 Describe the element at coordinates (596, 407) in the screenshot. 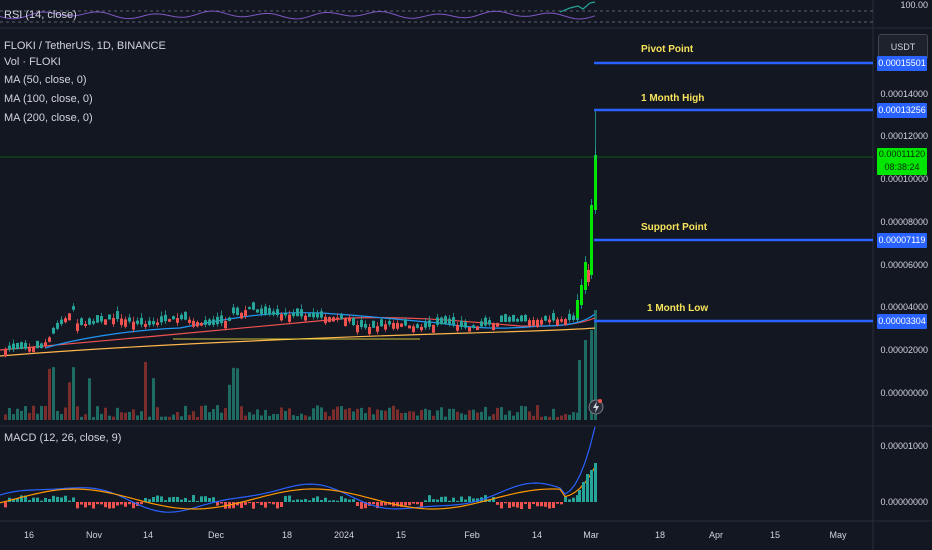

I see `flash-icon` at that location.